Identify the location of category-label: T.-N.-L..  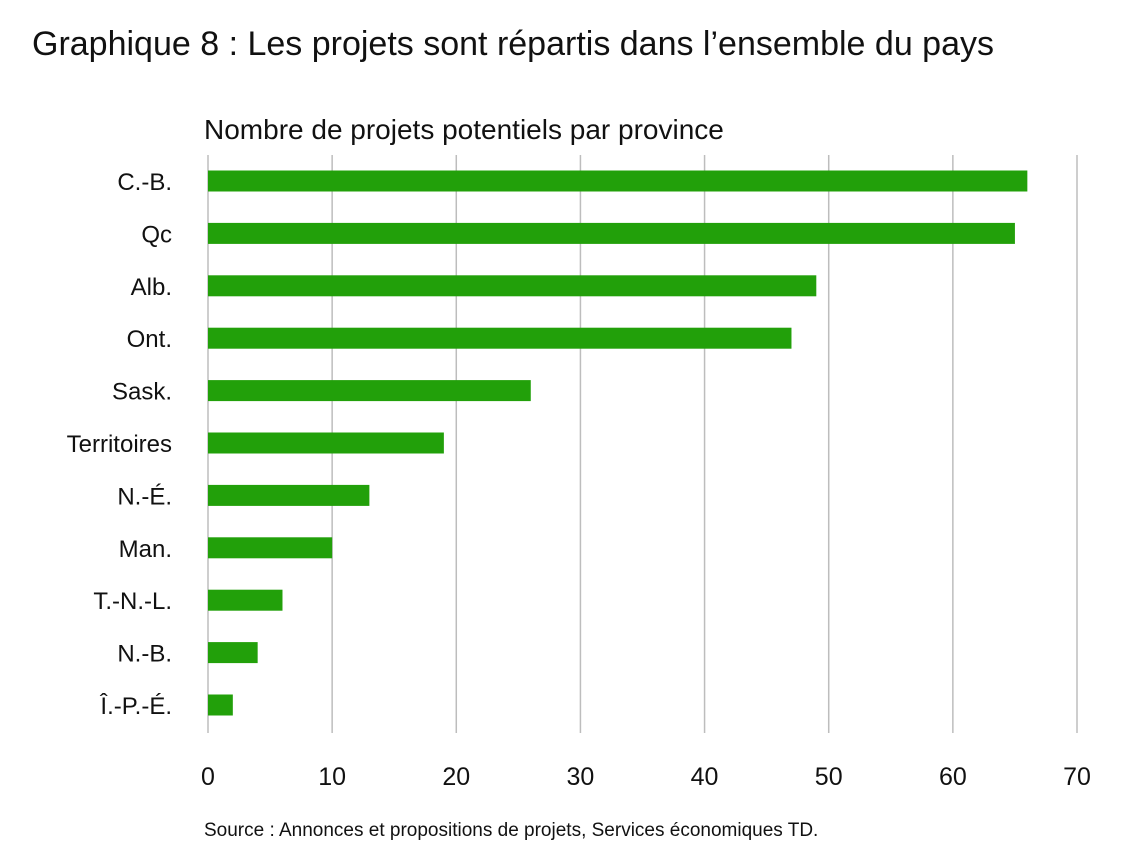
(132, 601).